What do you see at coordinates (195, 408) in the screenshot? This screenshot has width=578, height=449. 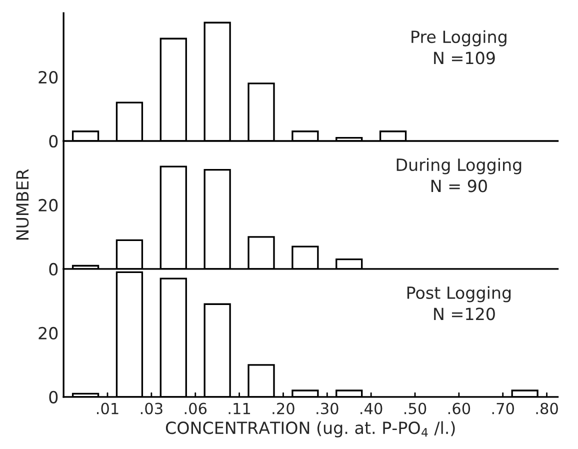 I see `text: .06` at bounding box center [195, 408].